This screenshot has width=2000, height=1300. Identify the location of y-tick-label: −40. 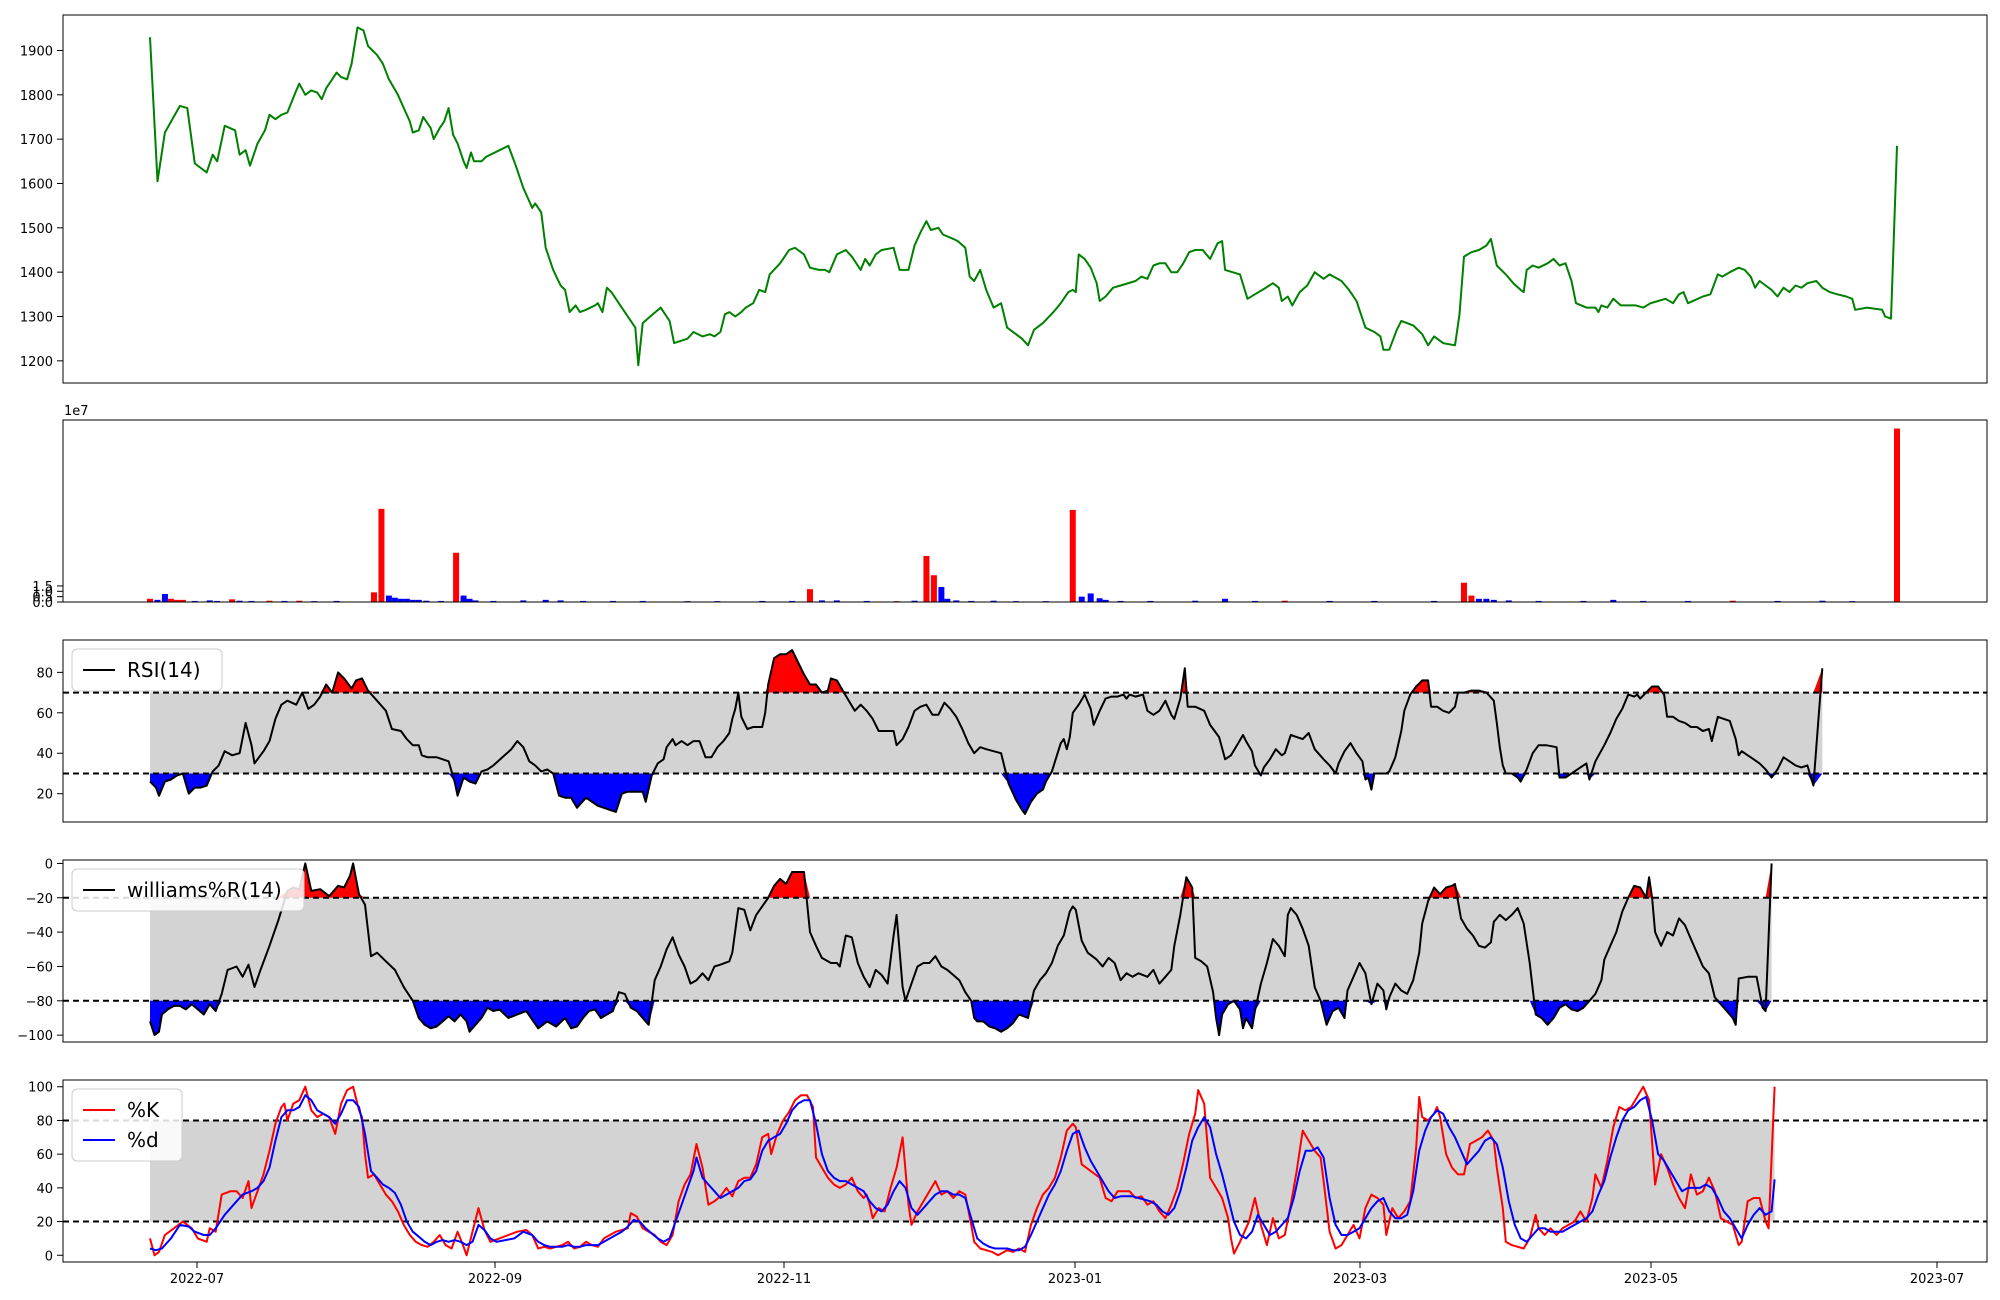
(39, 933).